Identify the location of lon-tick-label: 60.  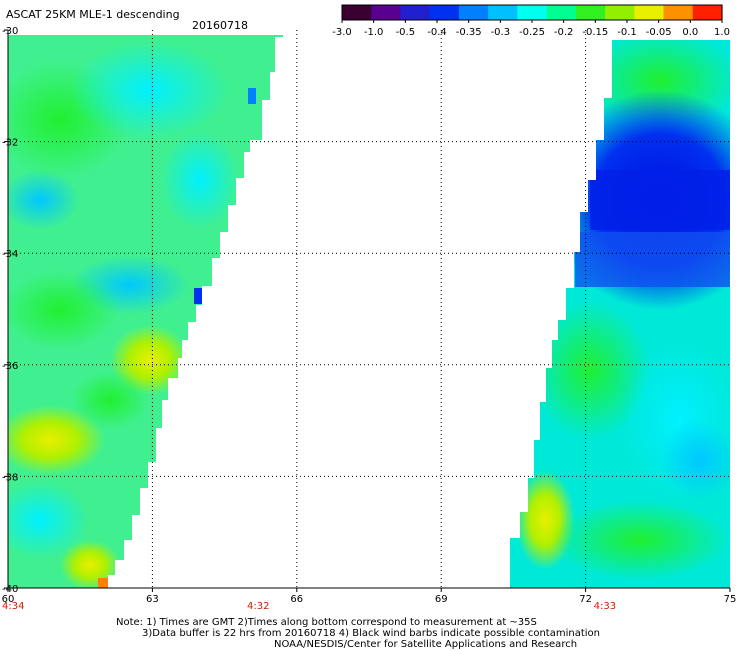
(8, 599).